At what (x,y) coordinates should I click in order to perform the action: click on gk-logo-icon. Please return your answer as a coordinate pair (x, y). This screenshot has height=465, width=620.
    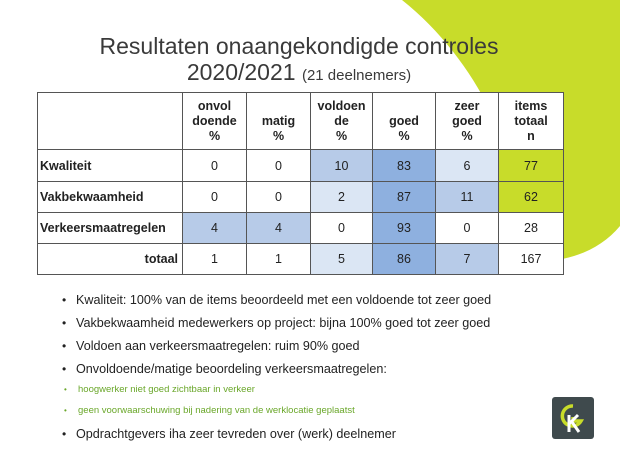
    Looking at the image, I should click on (573, 418).